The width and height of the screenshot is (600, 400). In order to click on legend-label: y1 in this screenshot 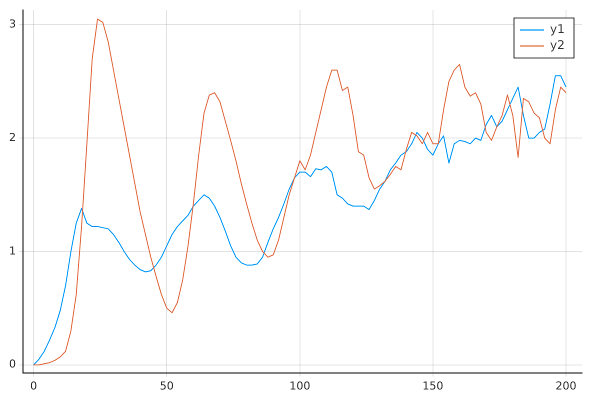, I will do `click(557, 29)`.